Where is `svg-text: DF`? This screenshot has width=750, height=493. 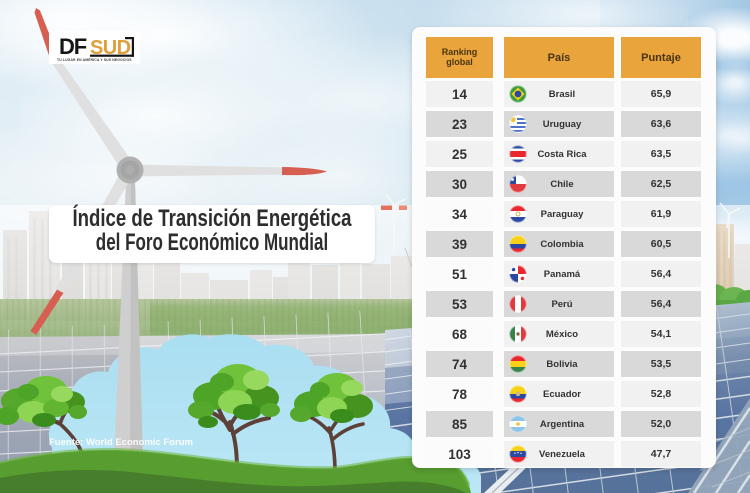 svg-text: DF is located at coordinates (73, 46).